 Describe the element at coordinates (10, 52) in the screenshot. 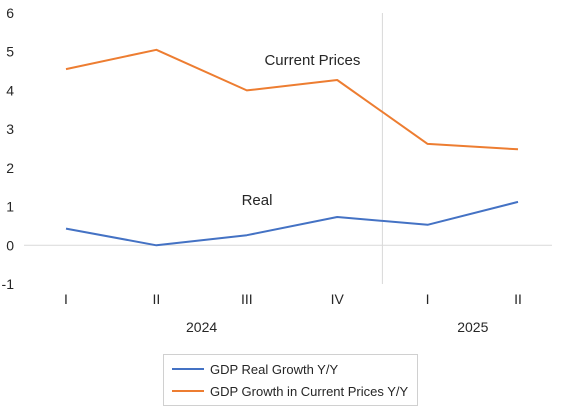

I see `y-tick-label: 5` at that location.